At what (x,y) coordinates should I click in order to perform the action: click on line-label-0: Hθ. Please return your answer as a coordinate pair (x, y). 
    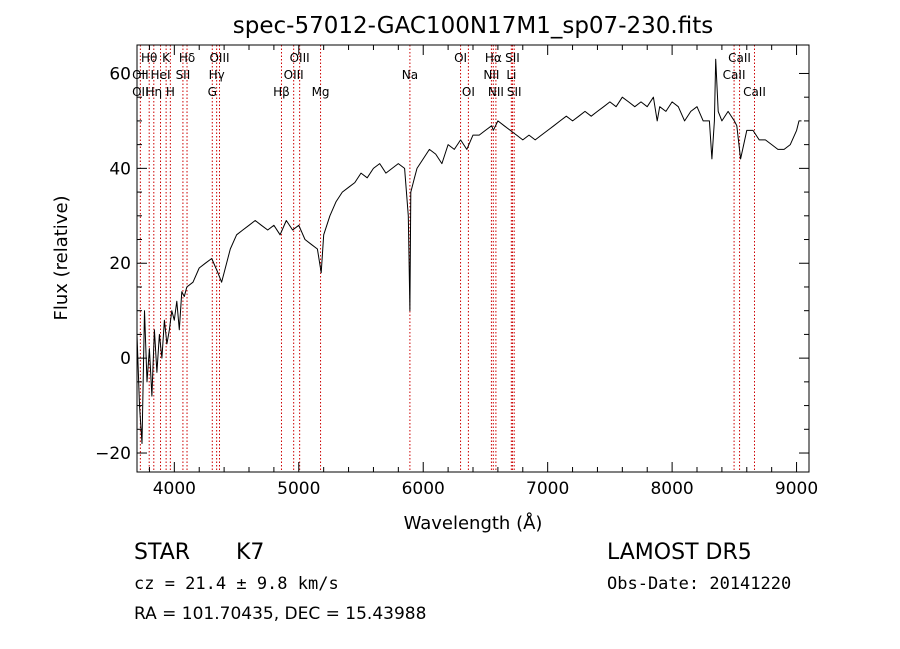
    Looking at the image, I should click on (149, 58).